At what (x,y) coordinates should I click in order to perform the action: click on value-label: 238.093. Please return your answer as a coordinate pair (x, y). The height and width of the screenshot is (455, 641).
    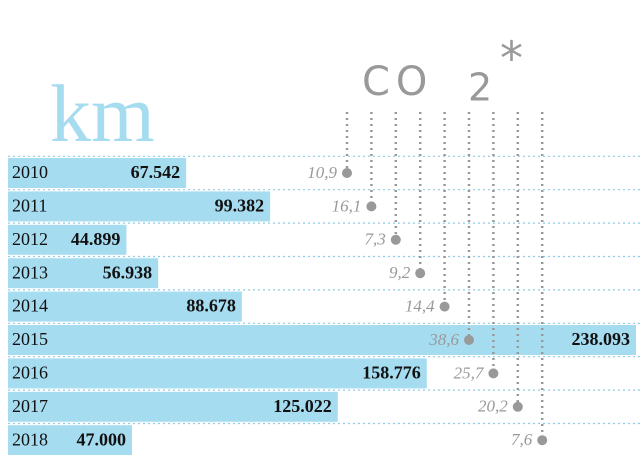
    Looking at the image, I should click on (600, 339).